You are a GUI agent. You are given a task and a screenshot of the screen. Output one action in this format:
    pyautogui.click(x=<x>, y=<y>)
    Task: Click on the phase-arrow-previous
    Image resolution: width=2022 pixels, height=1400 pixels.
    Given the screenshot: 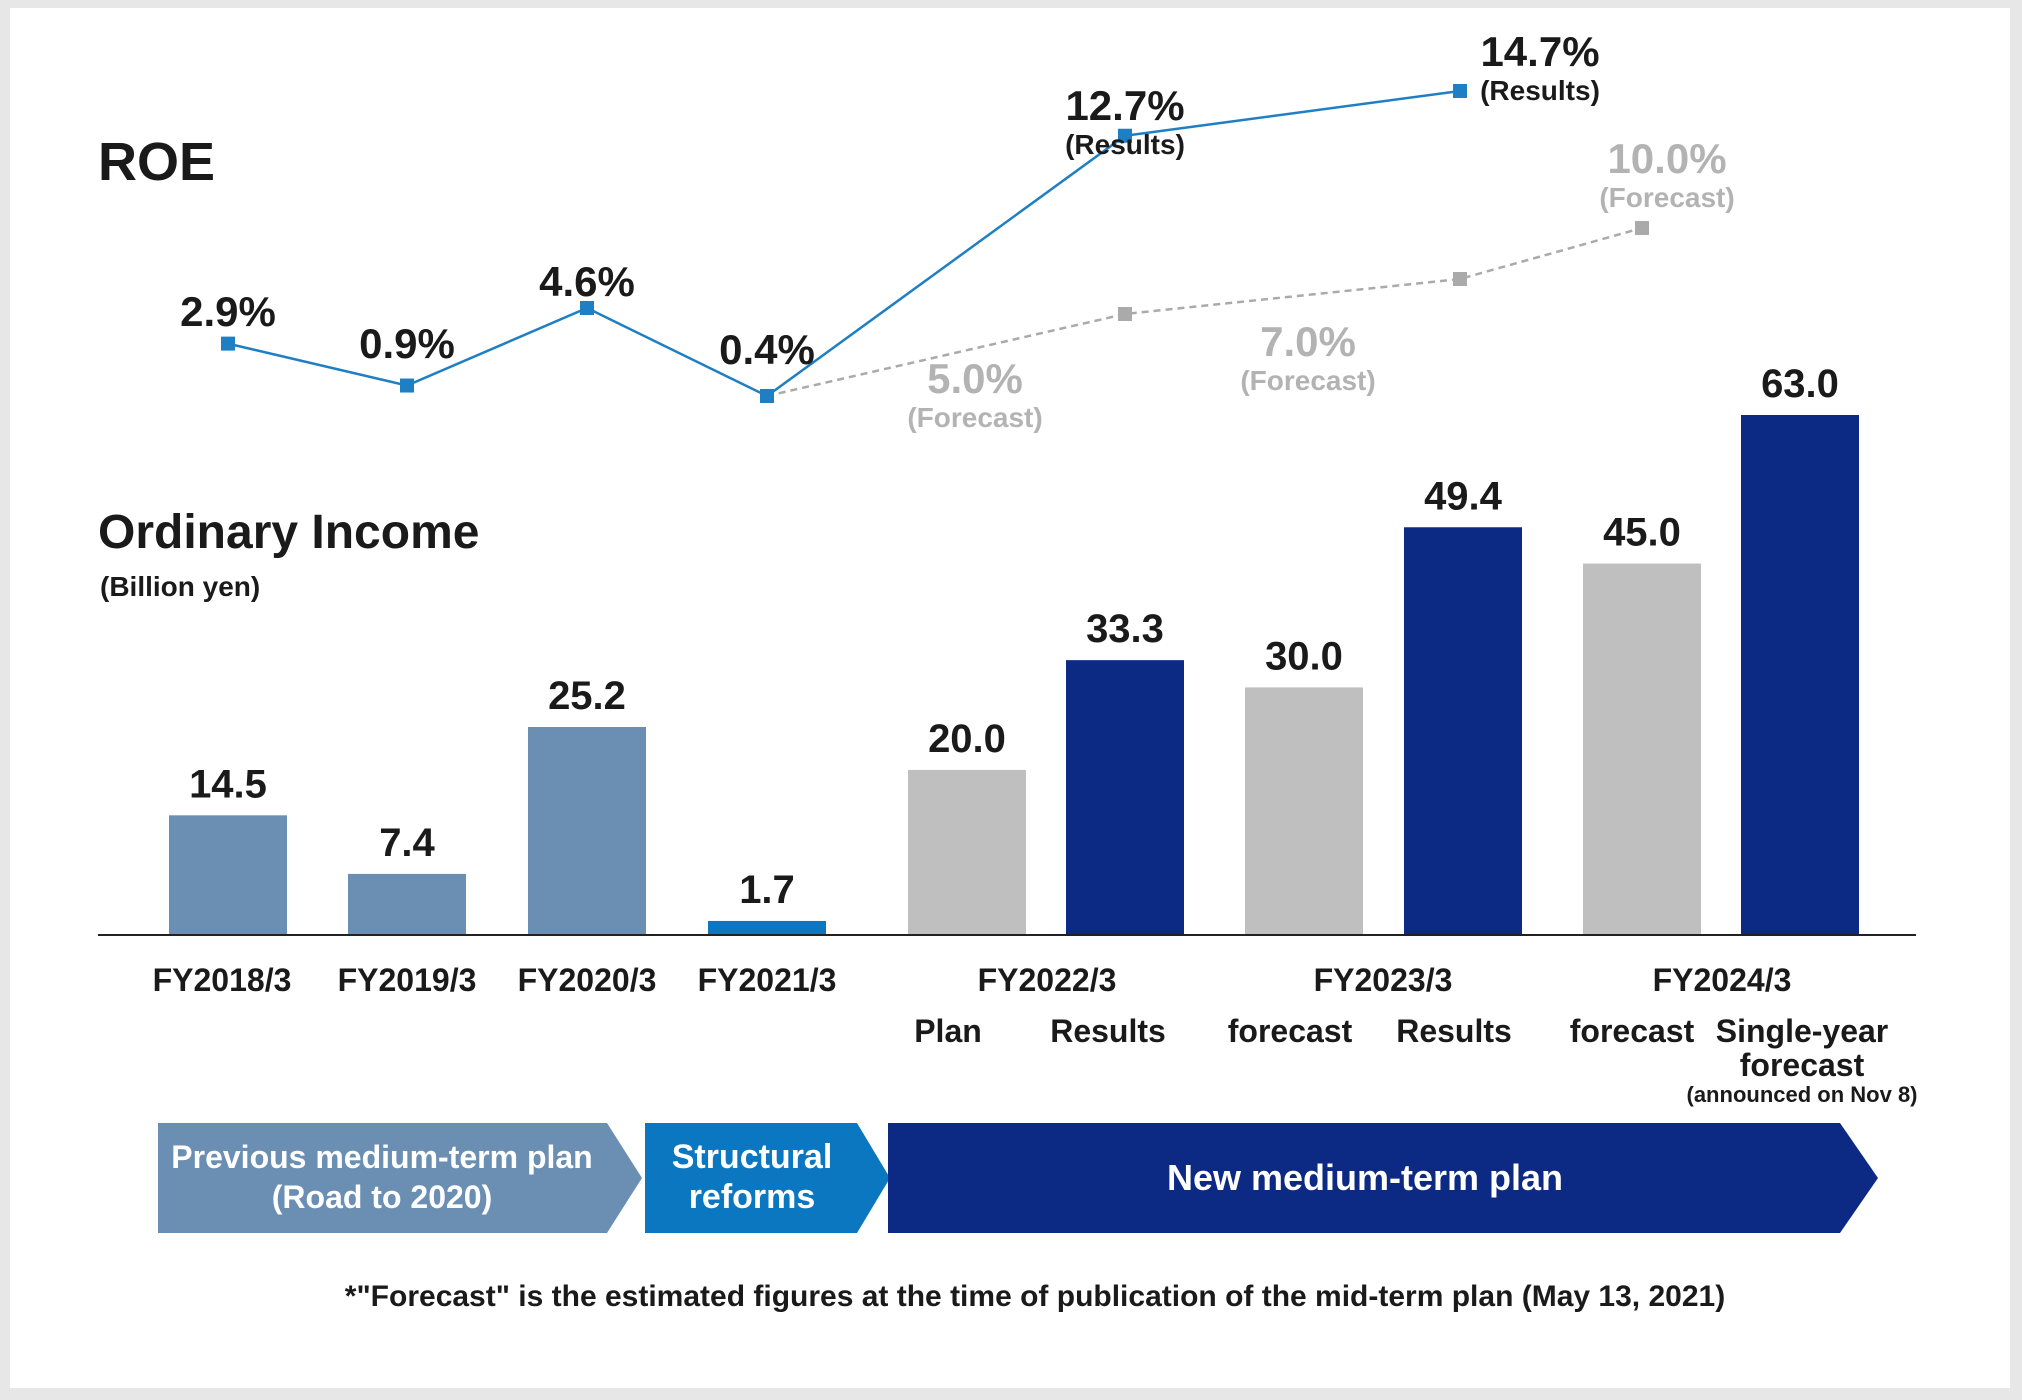 What is the action you would take?
    pyautogui.click(x=400, y=1178)
    